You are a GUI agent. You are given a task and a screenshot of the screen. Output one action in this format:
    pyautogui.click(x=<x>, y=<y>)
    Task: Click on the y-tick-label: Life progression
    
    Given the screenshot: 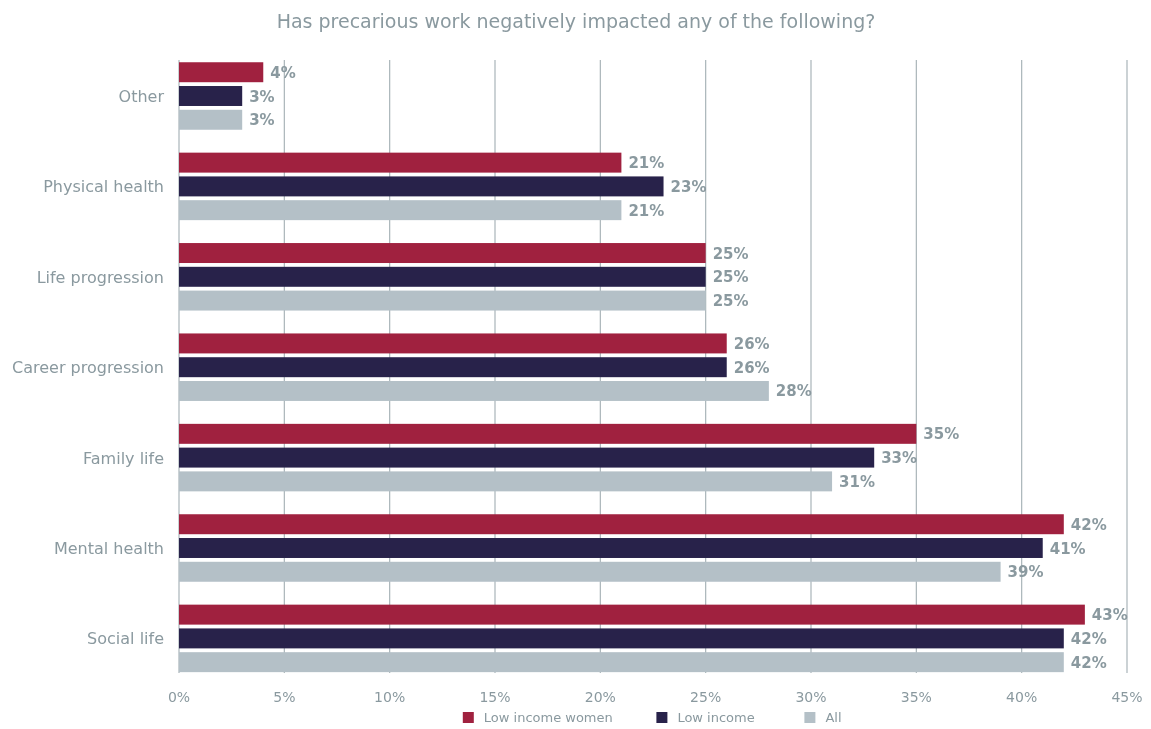 What is the action you would take?
    pyautogui.click(x=100, y=277)
    